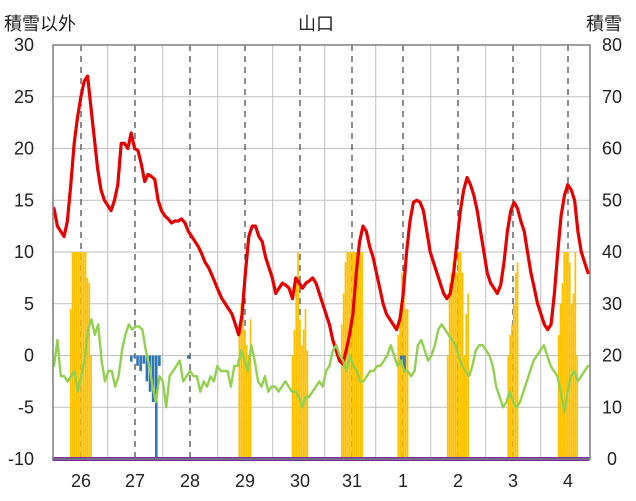 The height and width of the screenshot is (501, 636). What do you see at coordinates (513, 481) in the screenshot?
I see `x-tick-label: 3` at bounding box center [513, 481].